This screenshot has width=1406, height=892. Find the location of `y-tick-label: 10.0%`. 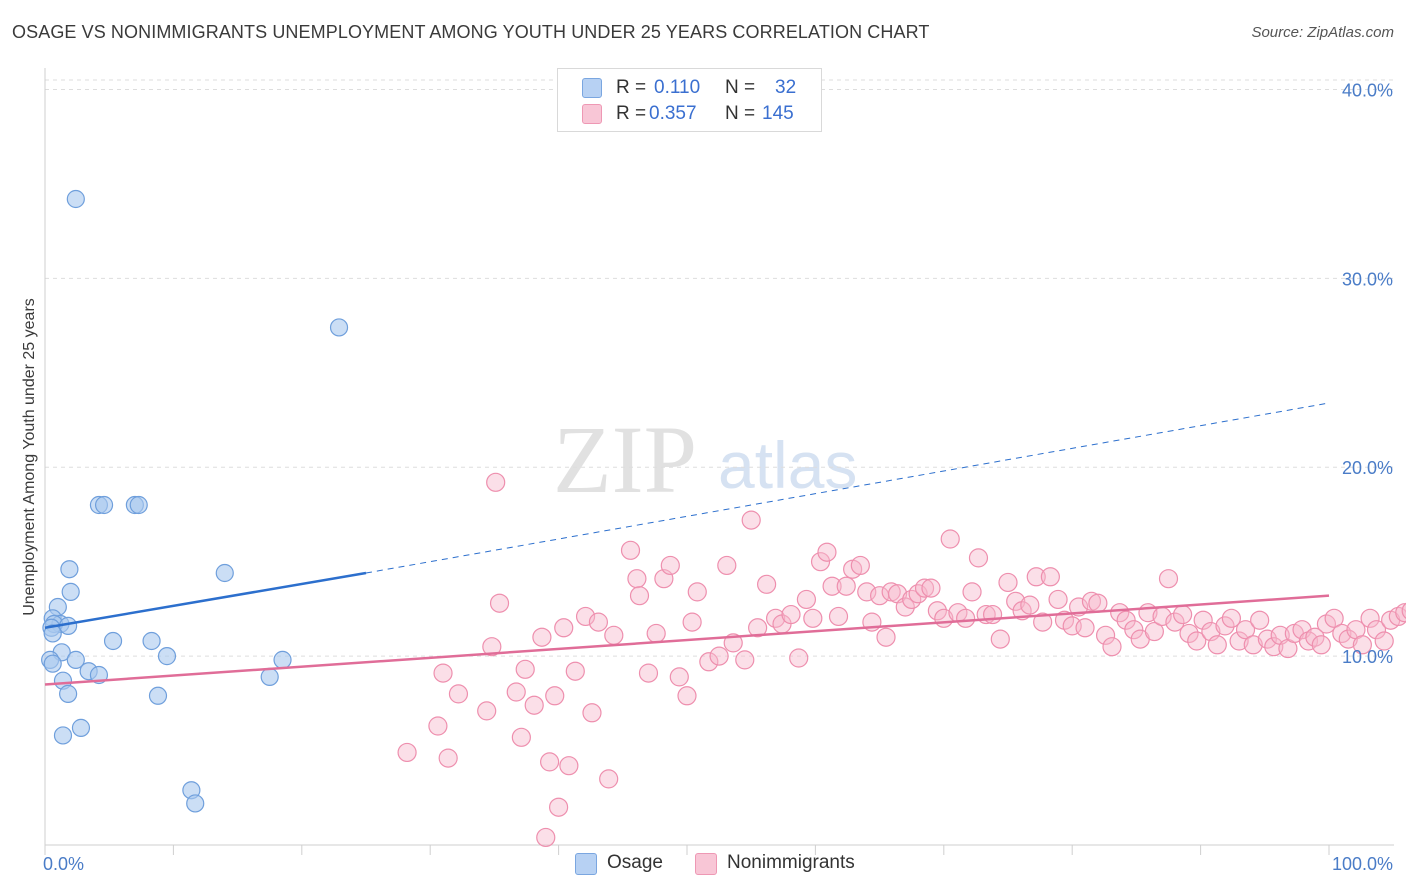

y-tick-label: 10.0% is located at coordinates (1367, 657).